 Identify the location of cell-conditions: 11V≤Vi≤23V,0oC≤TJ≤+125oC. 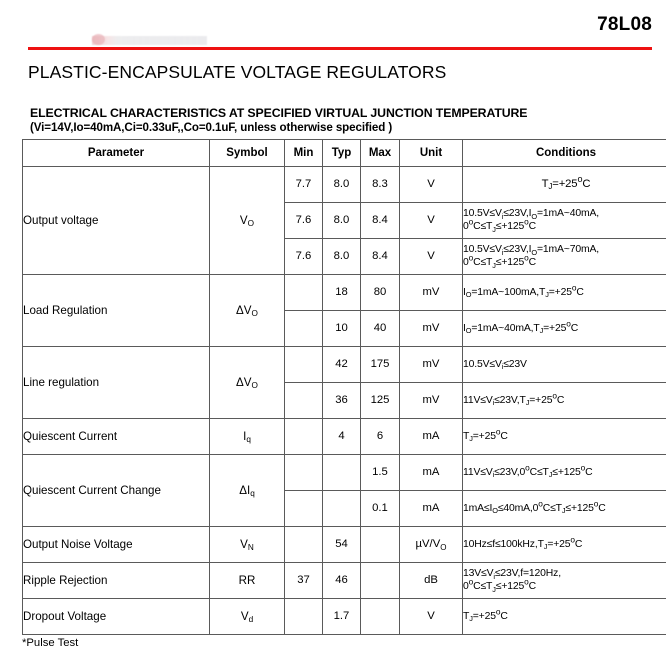
(564, 472).